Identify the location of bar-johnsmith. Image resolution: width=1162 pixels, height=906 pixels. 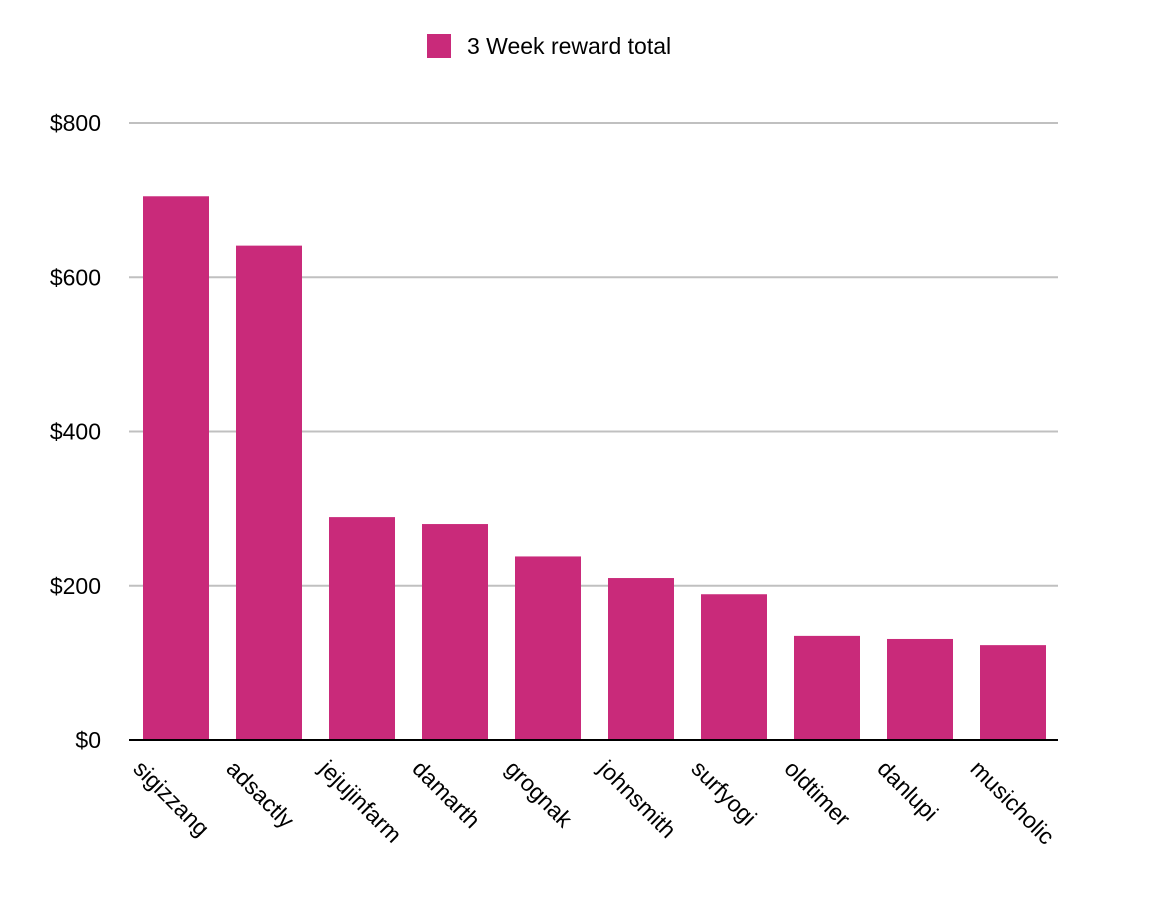
(641, 659).